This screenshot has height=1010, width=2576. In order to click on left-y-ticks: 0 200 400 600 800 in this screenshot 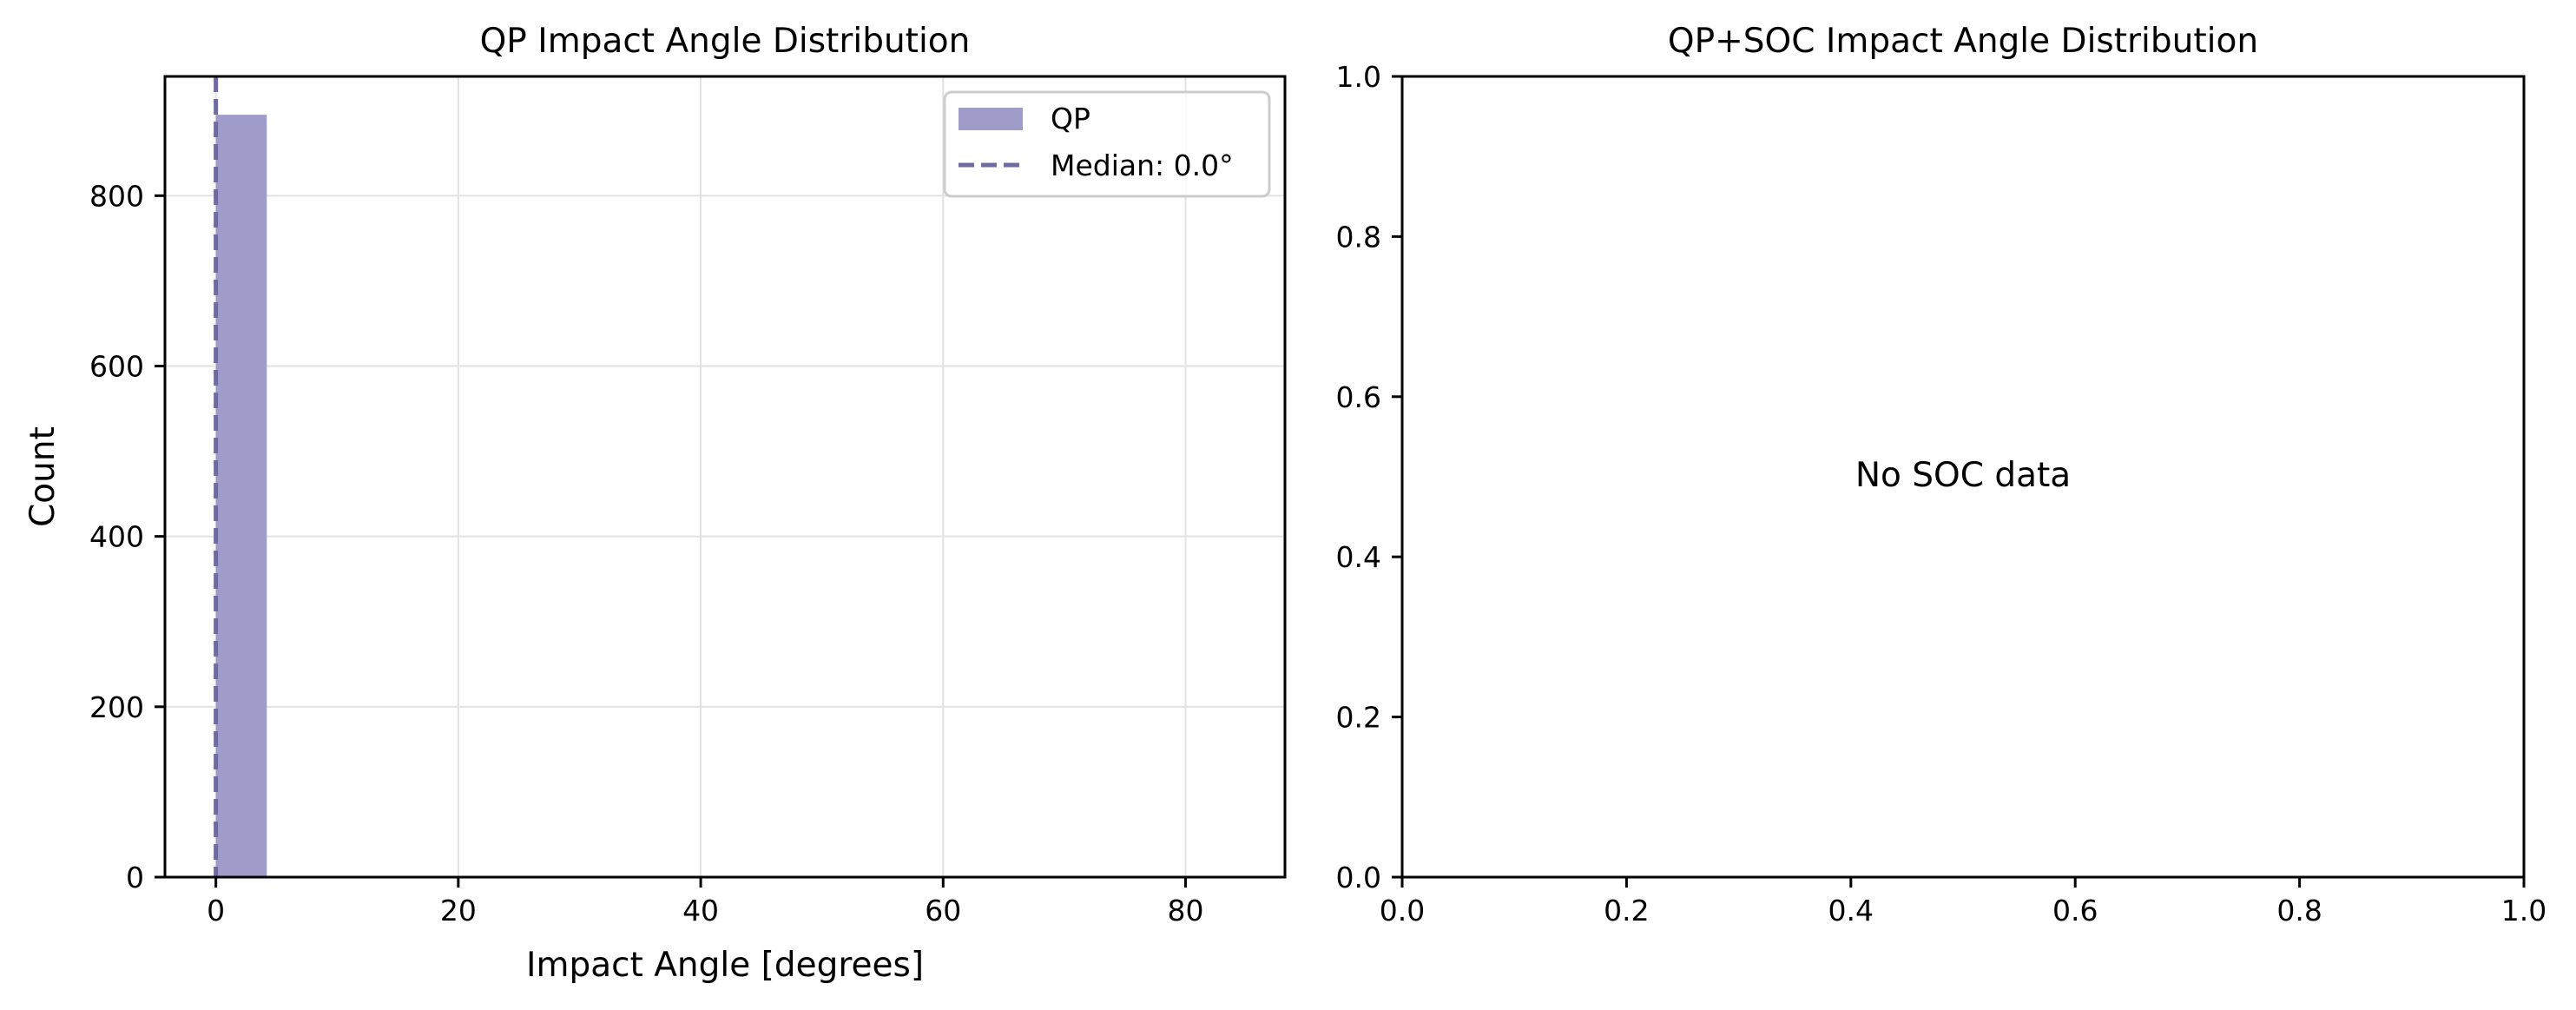, I will do `click(127, 536)`.